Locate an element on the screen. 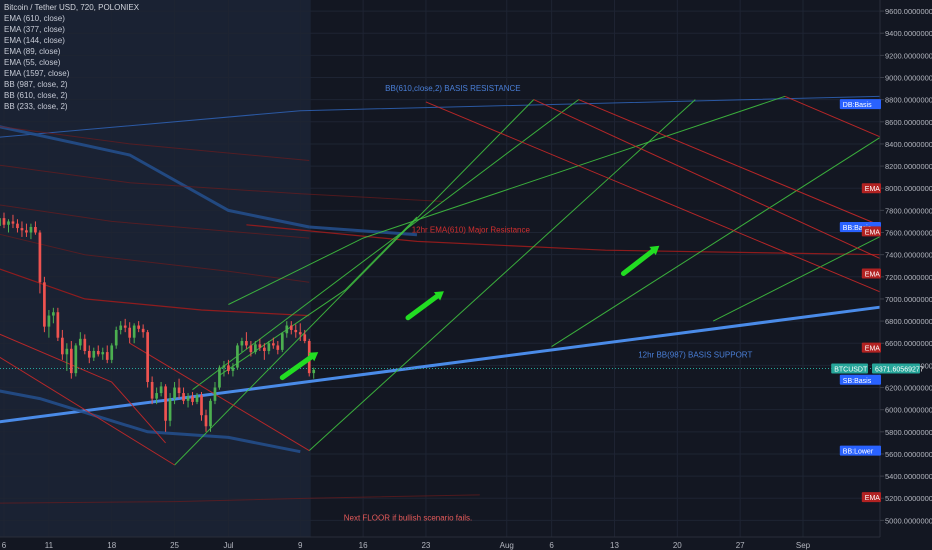  price-axis-label: 9000.00000000 is located at coordinates (908, 78).